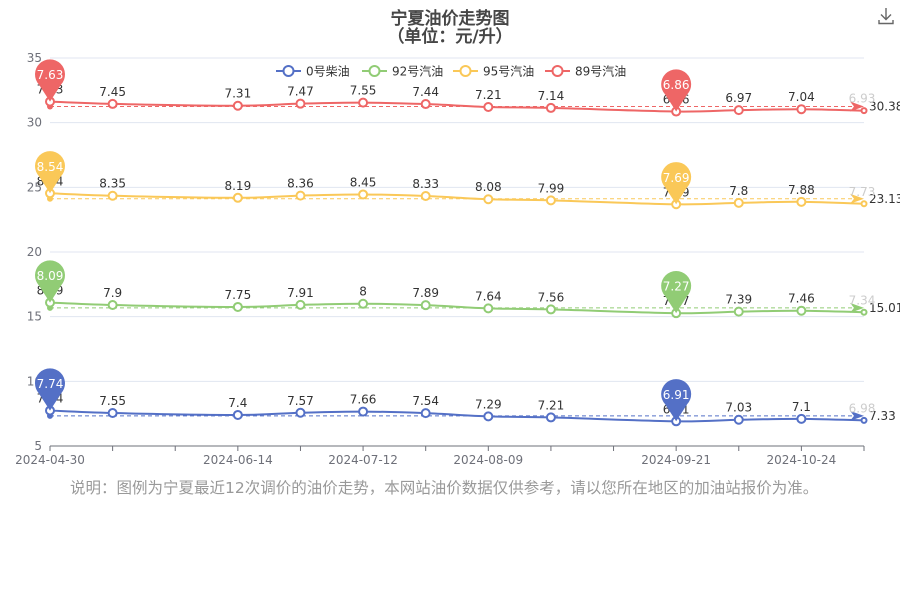  What do you see at coordinates (300, 293) in the screenshot?
I see `data-label: 7.91` at bounding box center [300, 293].